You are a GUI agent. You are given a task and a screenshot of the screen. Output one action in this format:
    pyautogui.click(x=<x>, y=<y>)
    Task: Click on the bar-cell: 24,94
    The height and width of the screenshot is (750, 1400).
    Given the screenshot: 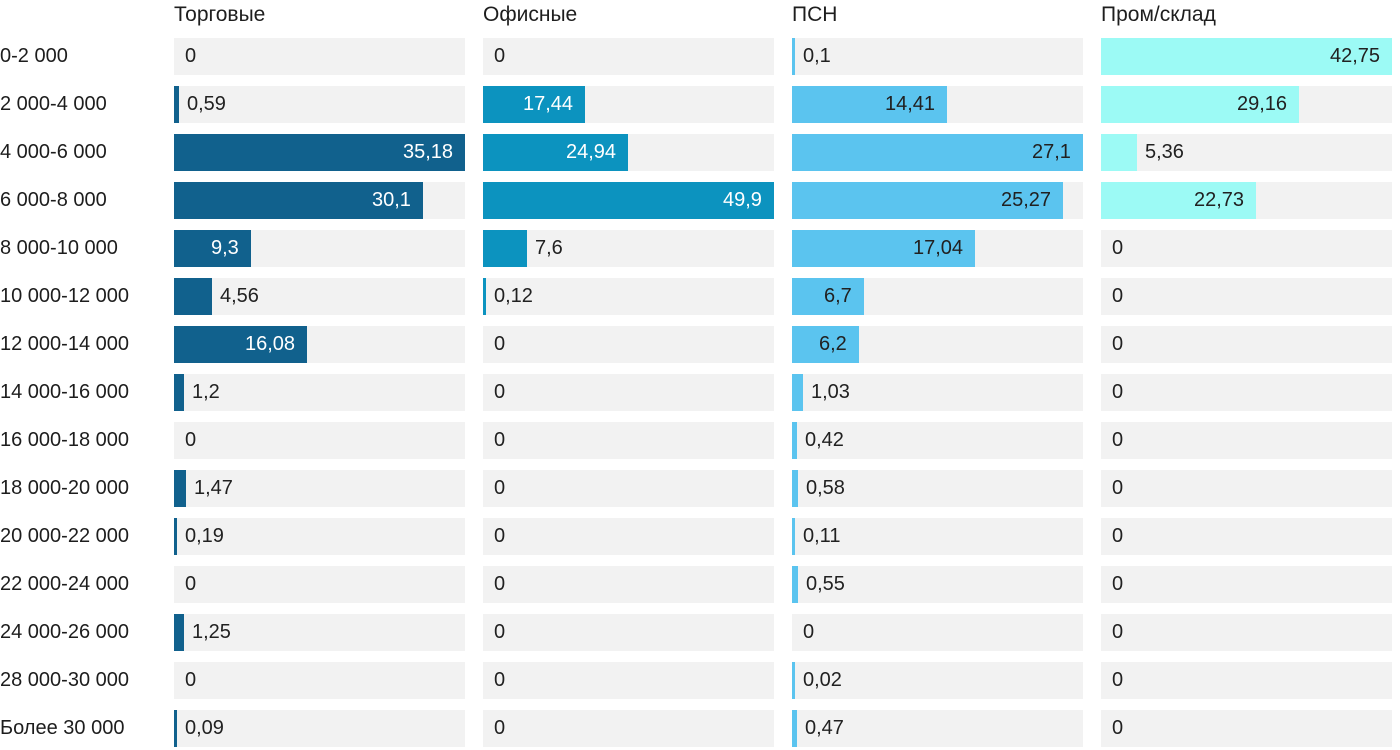 What is the action you would take?
    pyautogui.click(x=628, y=158)
    